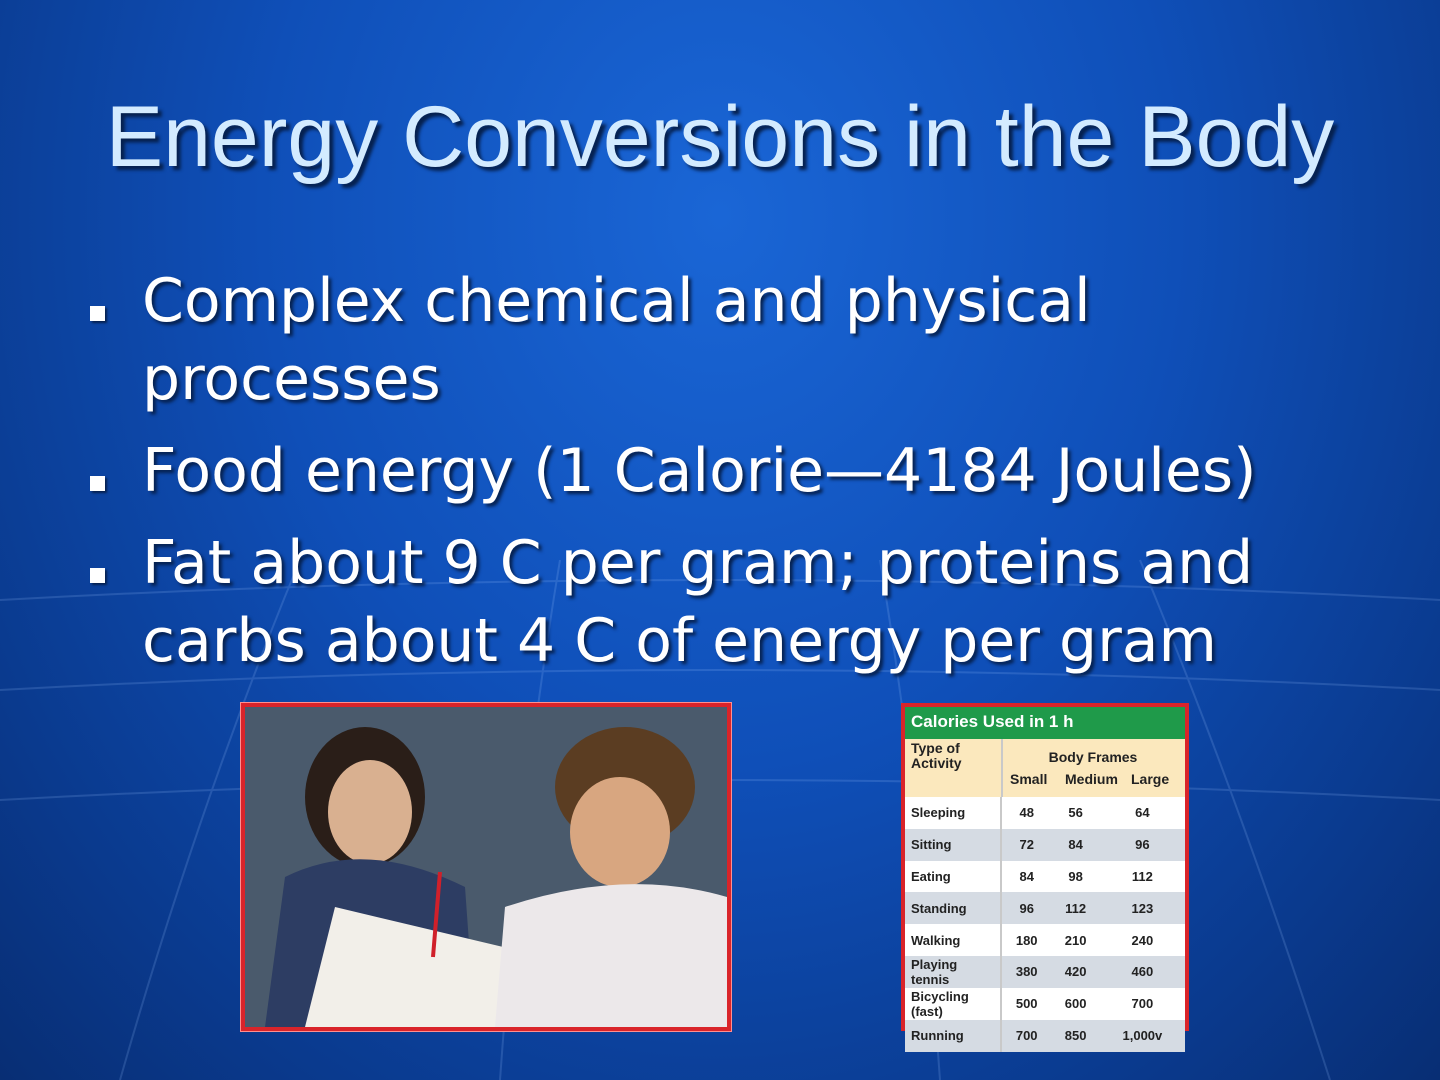 This screenshot has width=1440, height=1080. Describe the element at coordinates (699, 471) in the screenshot. I see `bullet-text: Food energy (1 Calorie—4184 Joules)` at that location.